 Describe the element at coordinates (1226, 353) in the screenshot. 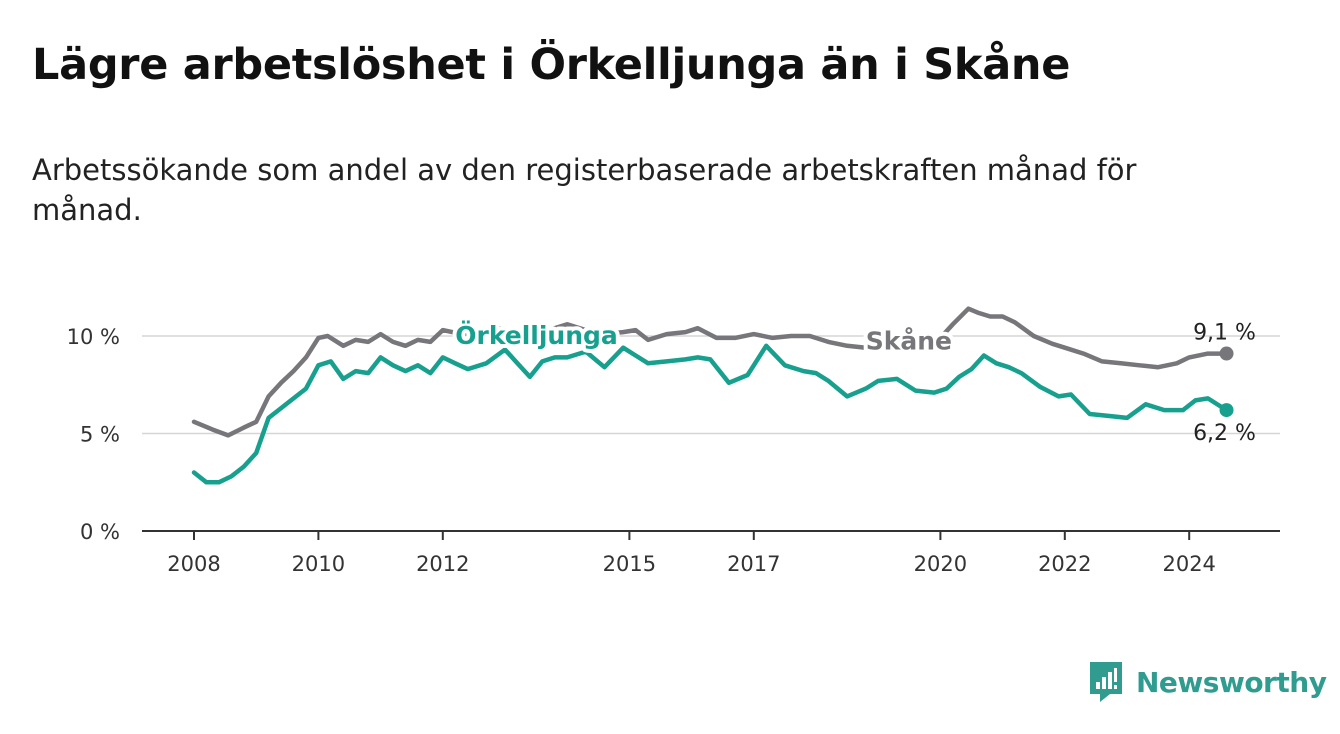

I see `end-point-skane` at that location.